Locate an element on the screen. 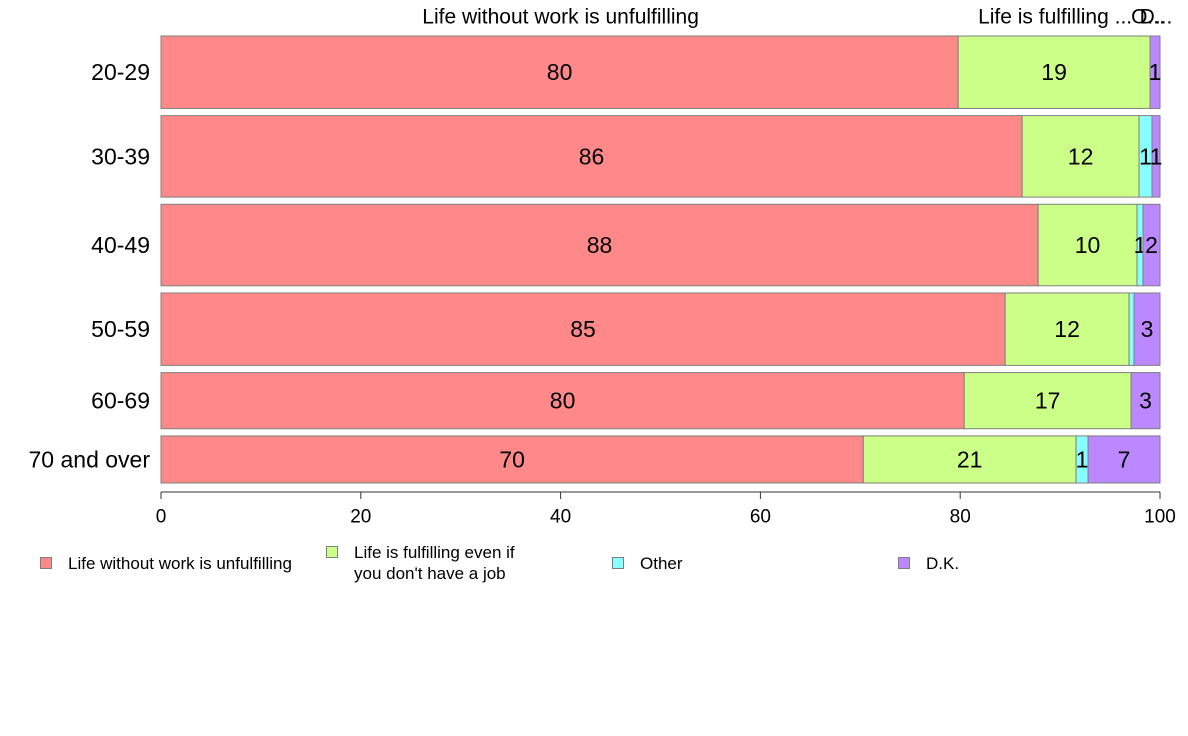 The image size is (1188, 736). x-tick-label-3: 60 is located at coordinates (760, 517).